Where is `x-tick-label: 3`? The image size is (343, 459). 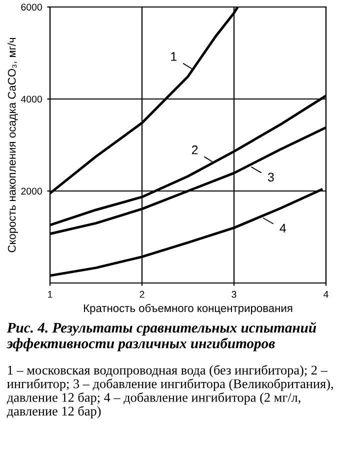 x-tick-label: 3 is located at coordinates (234, 294).